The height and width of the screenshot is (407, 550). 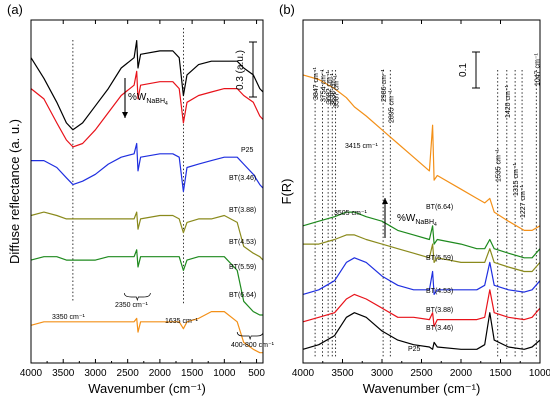 What do you see at coordinates (362, 146) in the screenshot?
I see `annotation-label: 3415 cm⁻¹` at bounding box center [362, 146].